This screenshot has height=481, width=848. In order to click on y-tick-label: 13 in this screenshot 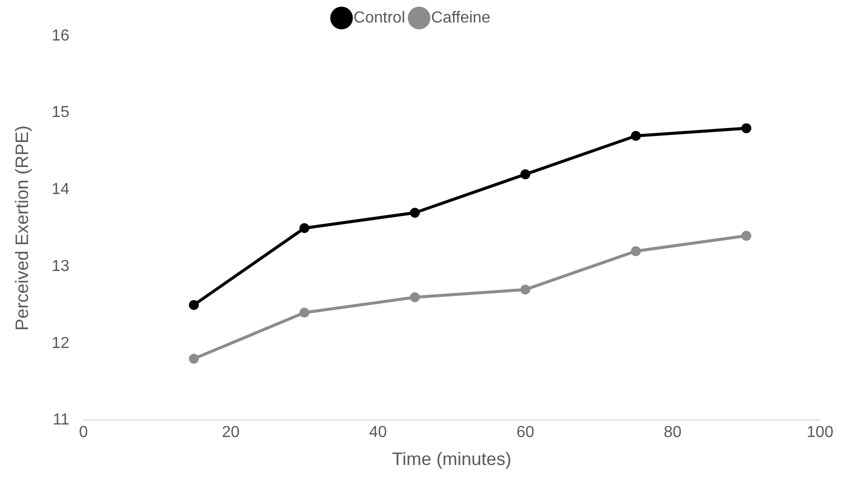, I will do `click(61, 266)`.